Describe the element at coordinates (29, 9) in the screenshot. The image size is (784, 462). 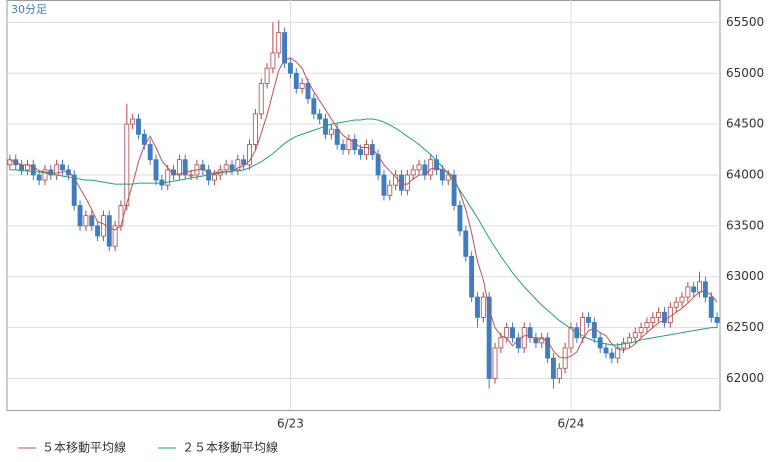
I see `timeframe-label: 30分足` at that location.